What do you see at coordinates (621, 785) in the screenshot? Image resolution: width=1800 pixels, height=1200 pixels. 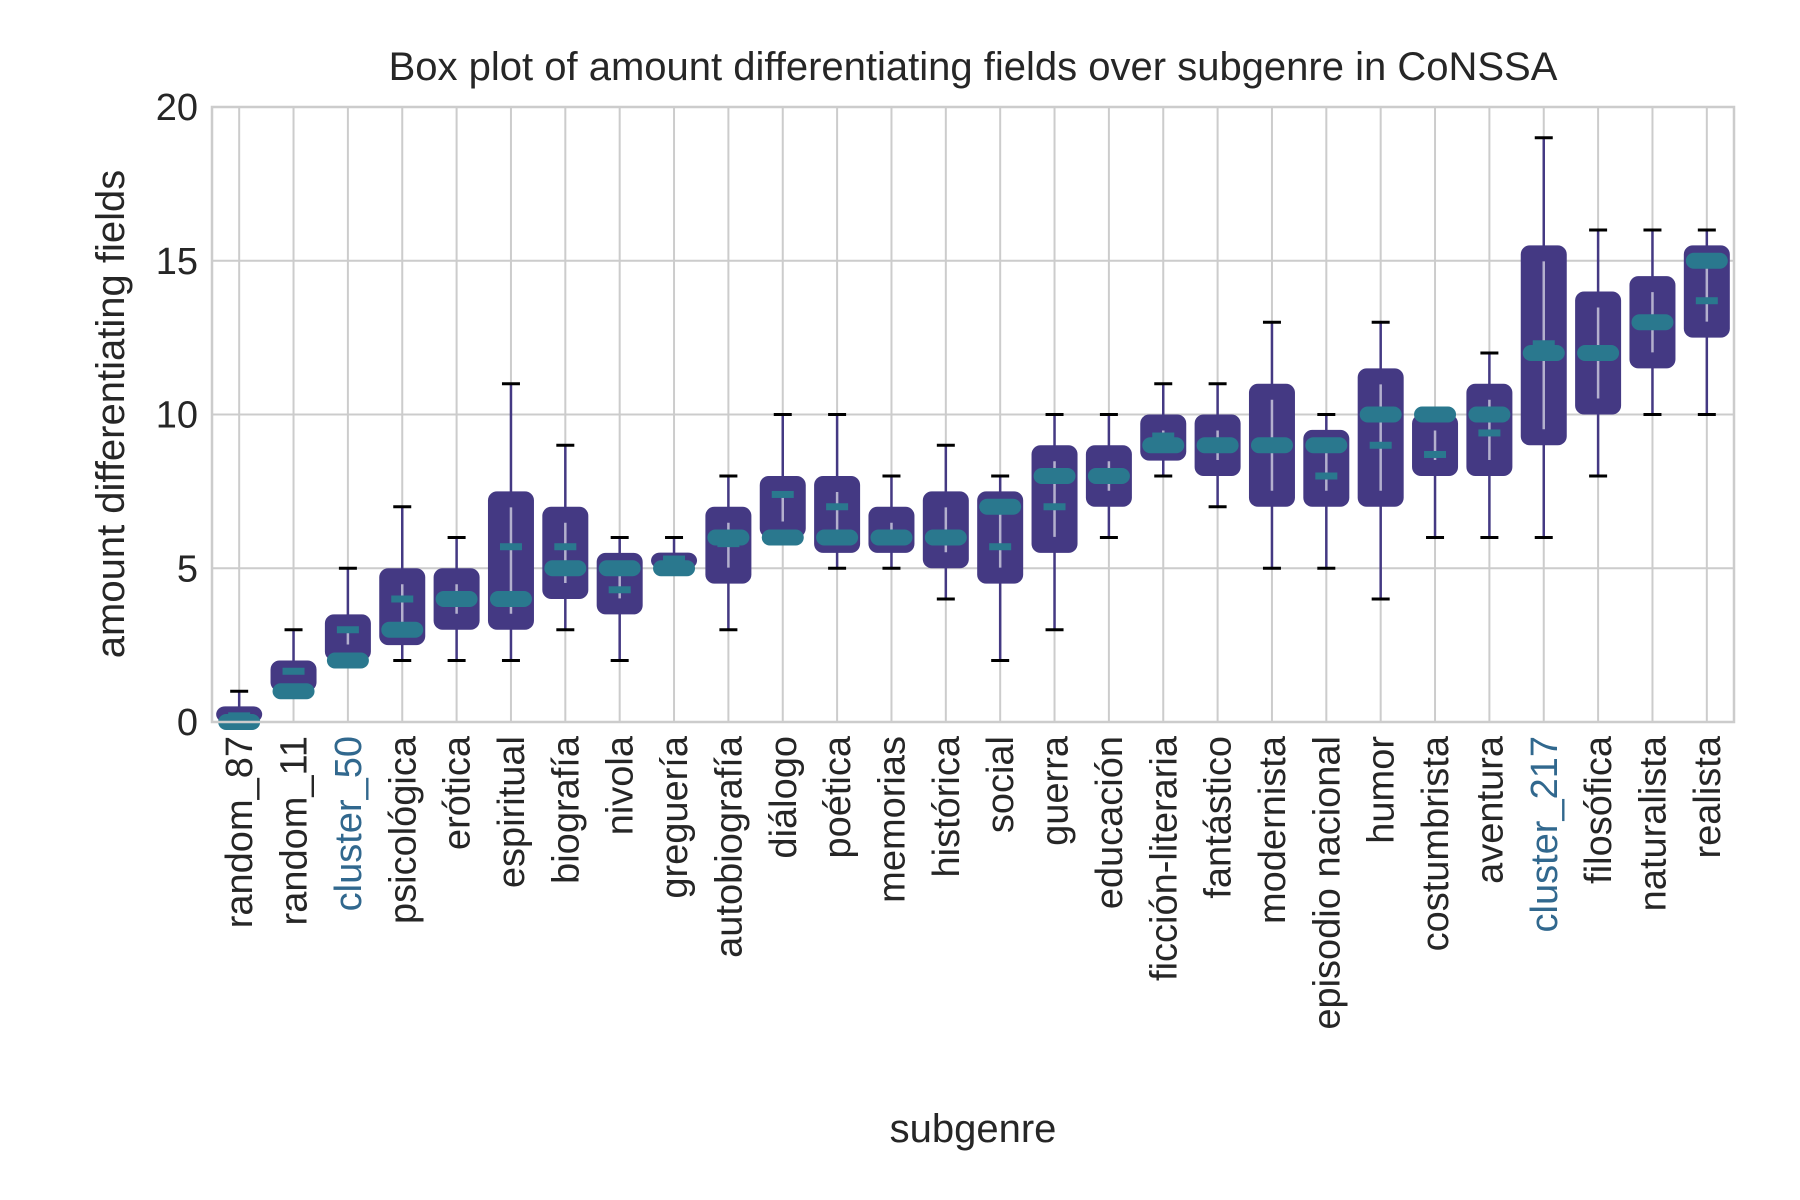 I see `x-tick-label: nivola` at bounding box center [621, 785].